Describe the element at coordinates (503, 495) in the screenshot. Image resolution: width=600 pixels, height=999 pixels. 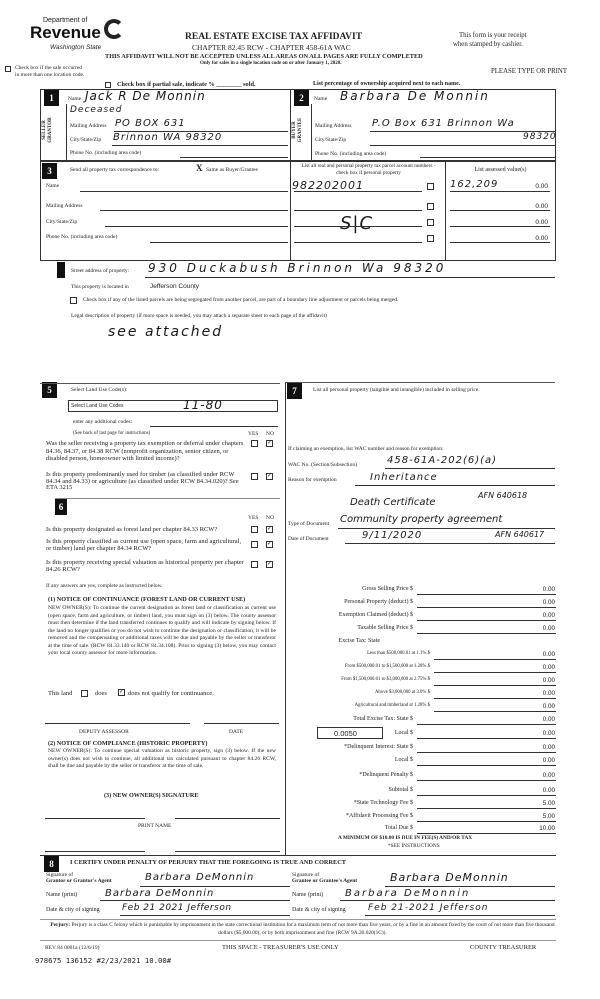
I see `afn-1: AFN 640618` at that location.